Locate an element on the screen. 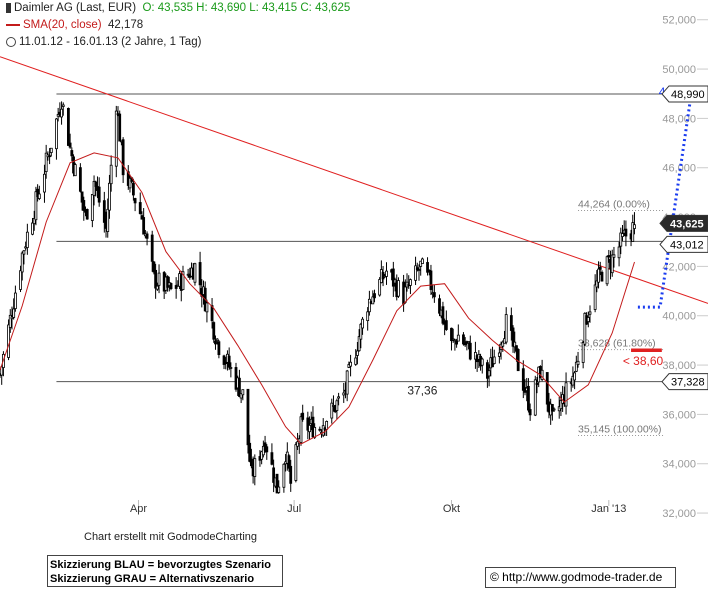 This screenshot has height=607, width=708. y-tick-label: 32,000 is located at coordinates (679, 514).